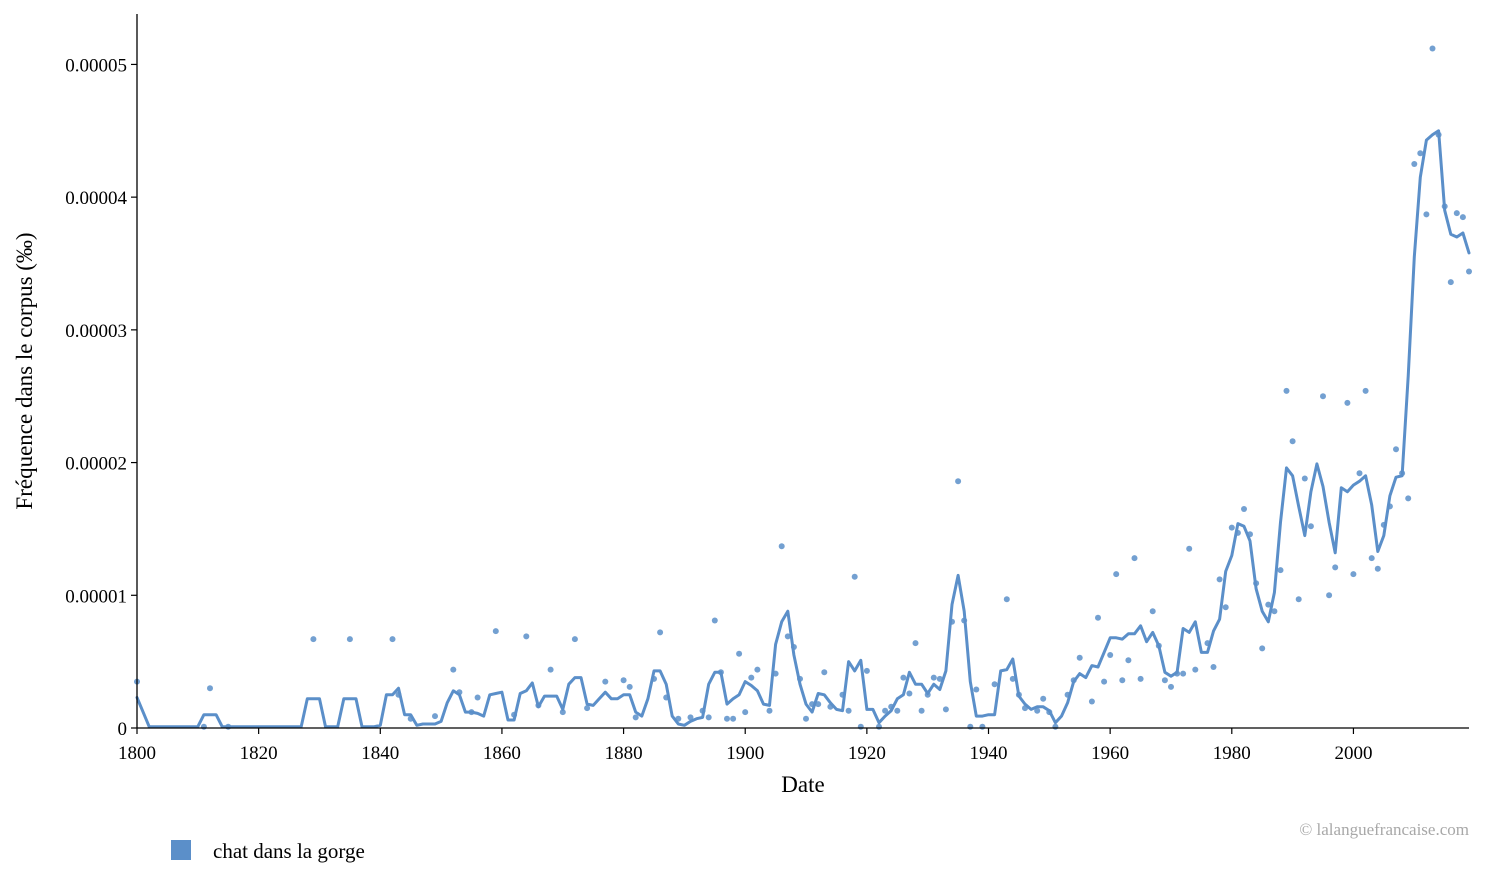 The image size is (1485, 887). Describe the element at coordinates (96, 65) in the screenshot. I see `y-tick-label: 0.00005` at that location.